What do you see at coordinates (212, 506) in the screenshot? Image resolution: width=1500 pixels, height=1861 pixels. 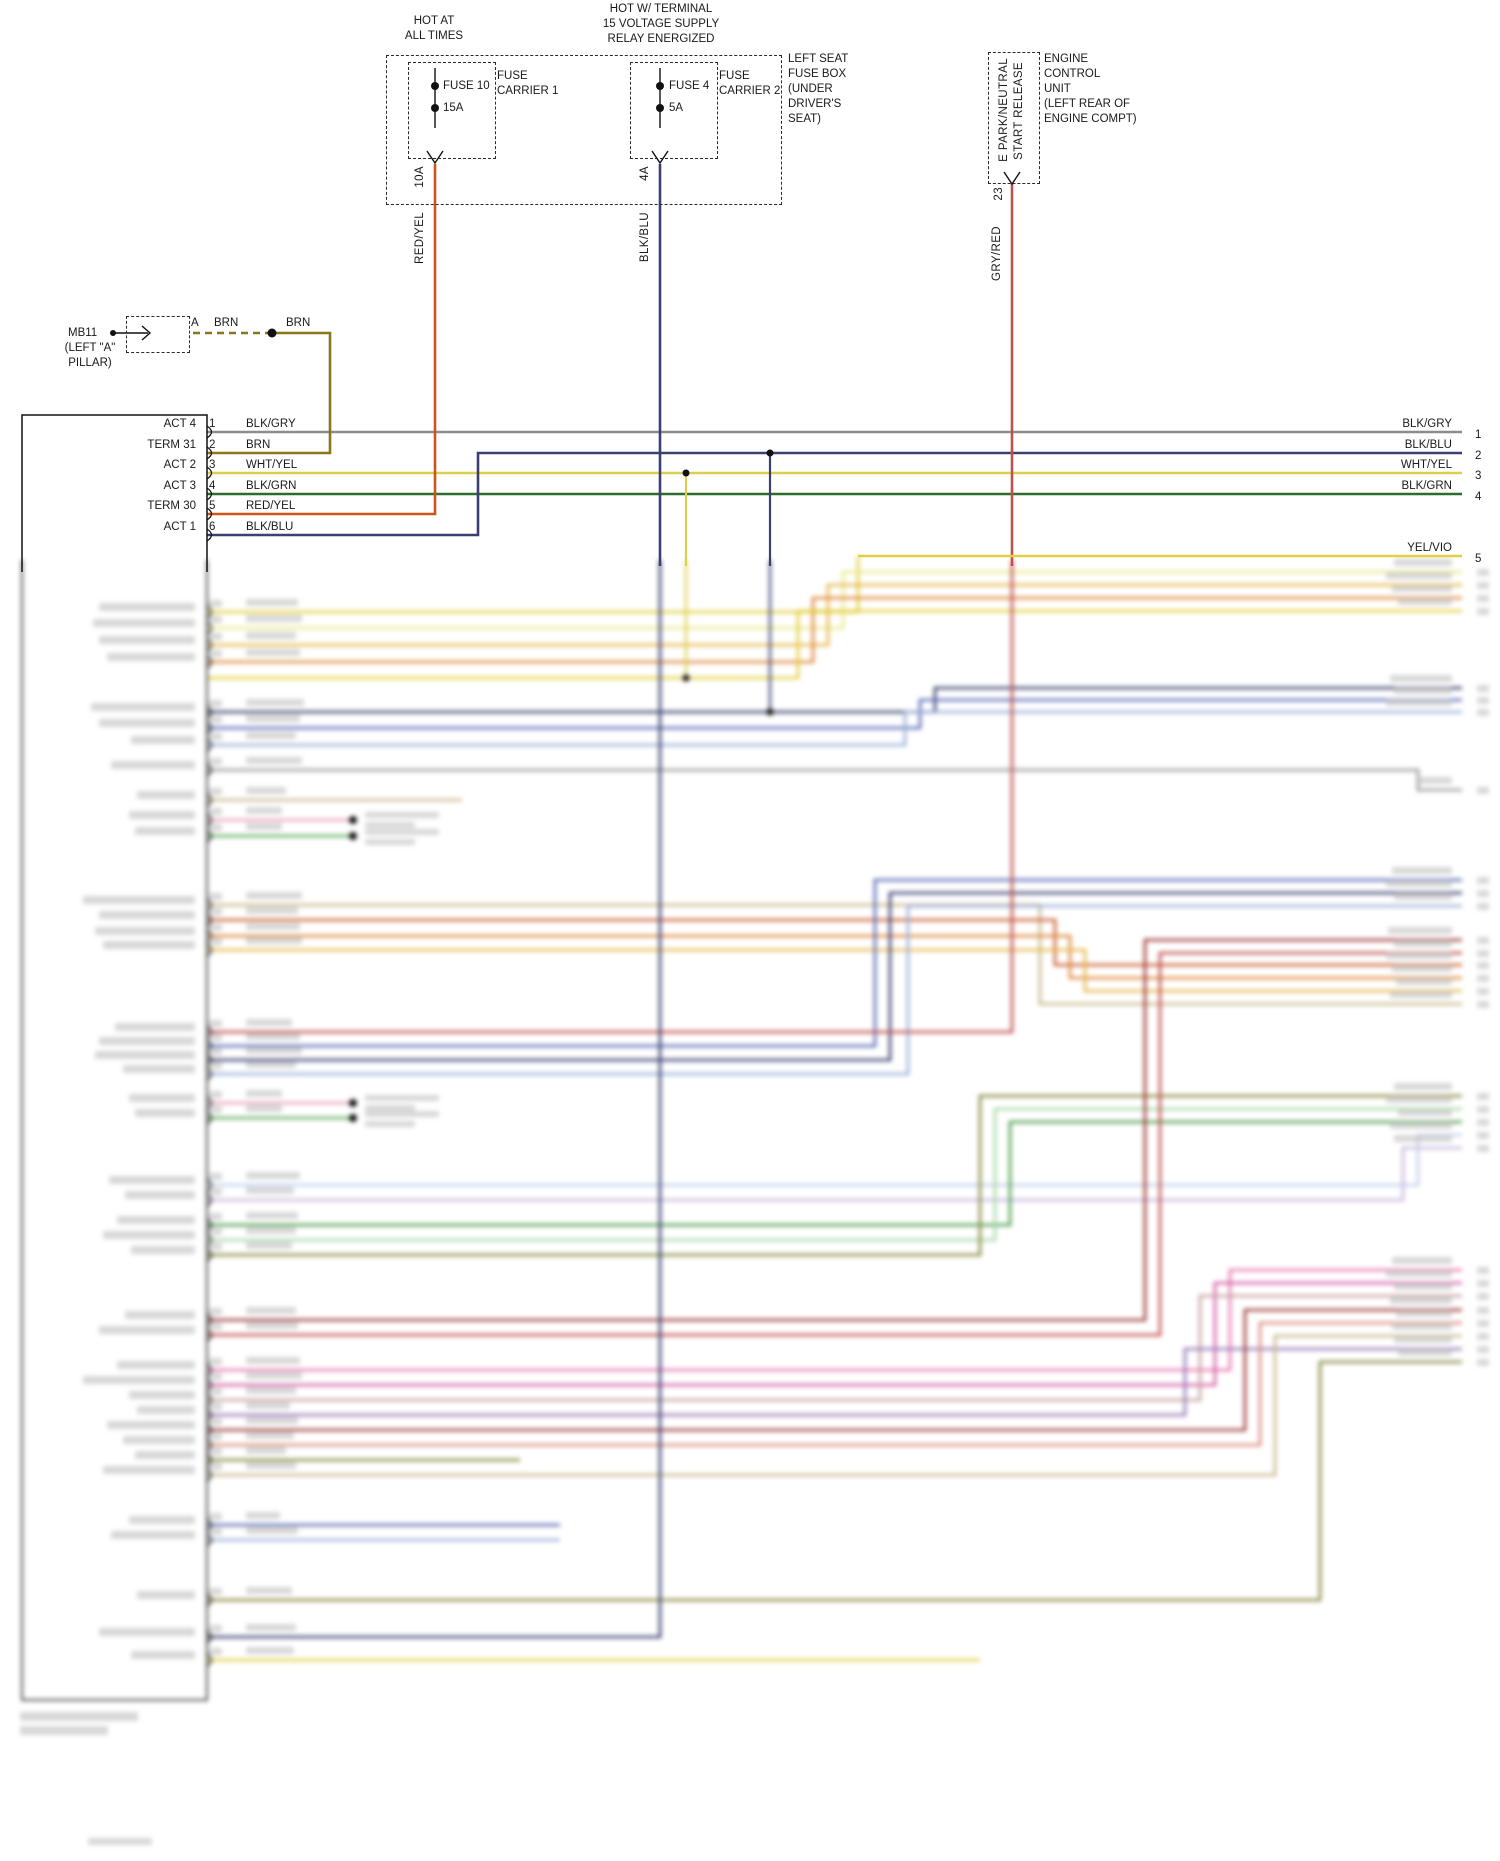 I see `cu-pin-number: 5` at bounding box center [212, 506].